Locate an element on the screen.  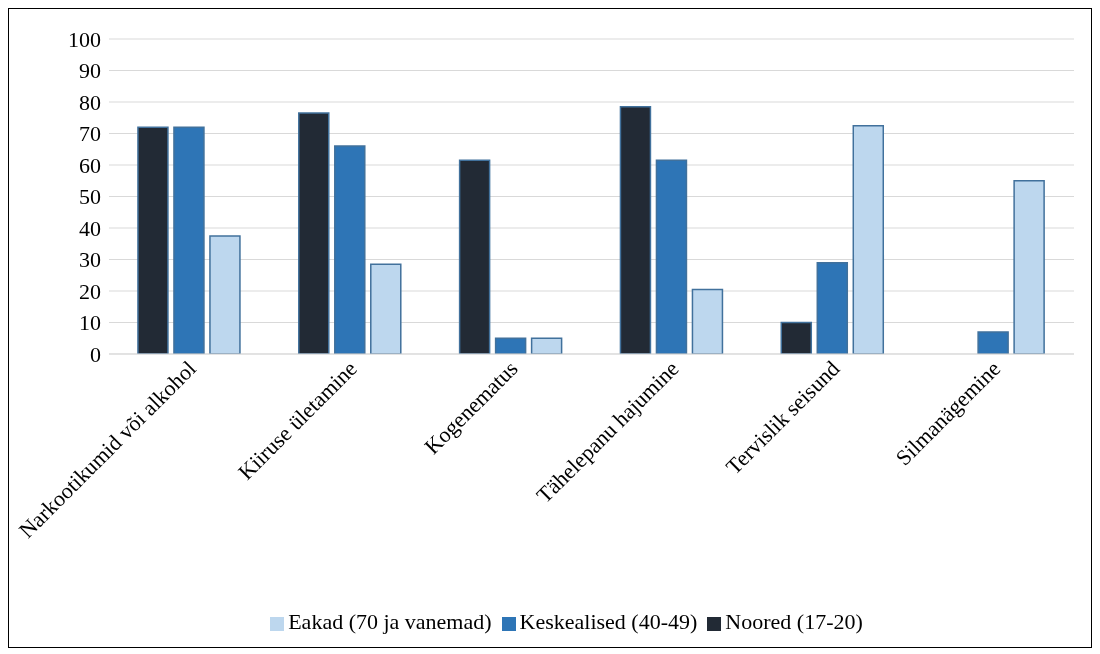
y-tick-label: 50 is located at coordinates (90, 197).